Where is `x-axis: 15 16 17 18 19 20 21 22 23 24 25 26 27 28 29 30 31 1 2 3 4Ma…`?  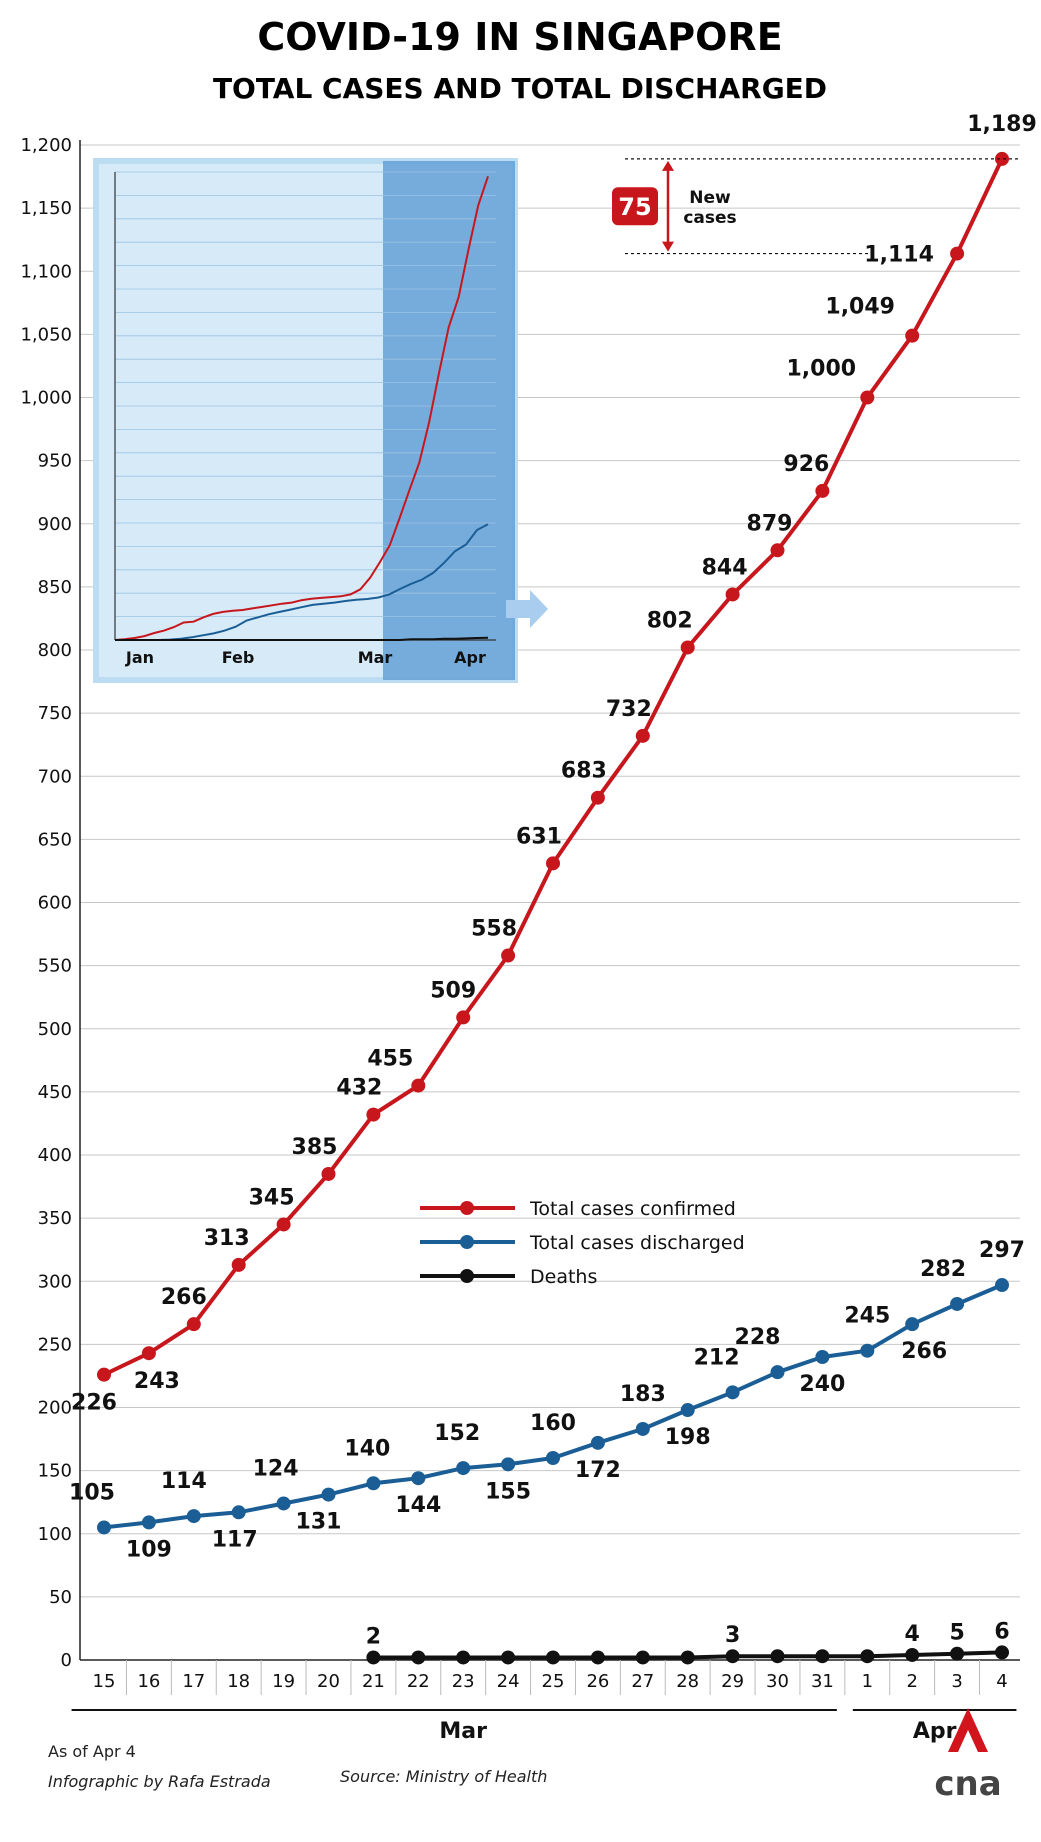
x-axis: 15 16 17 18 19 20 21 22 23 24 25 26 27 28 29 30 31 1 2 3 4Ma… is located at coordinates (544, 1702).